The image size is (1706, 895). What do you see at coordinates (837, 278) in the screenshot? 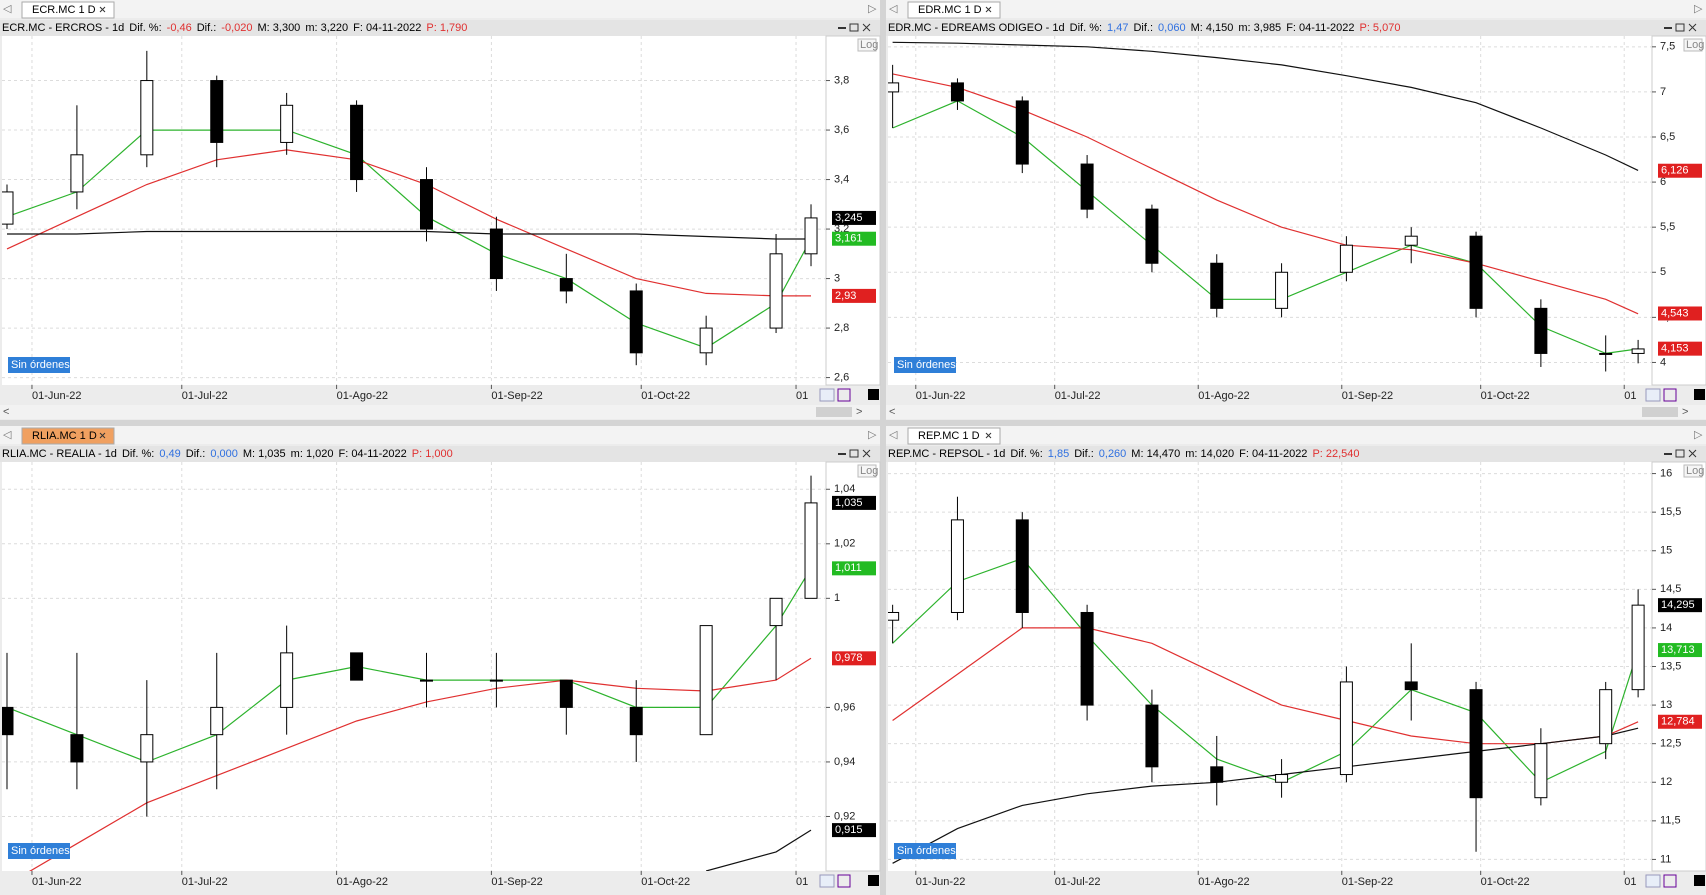
I see `y-tick-label: 3` at bounding box center [837, 278].